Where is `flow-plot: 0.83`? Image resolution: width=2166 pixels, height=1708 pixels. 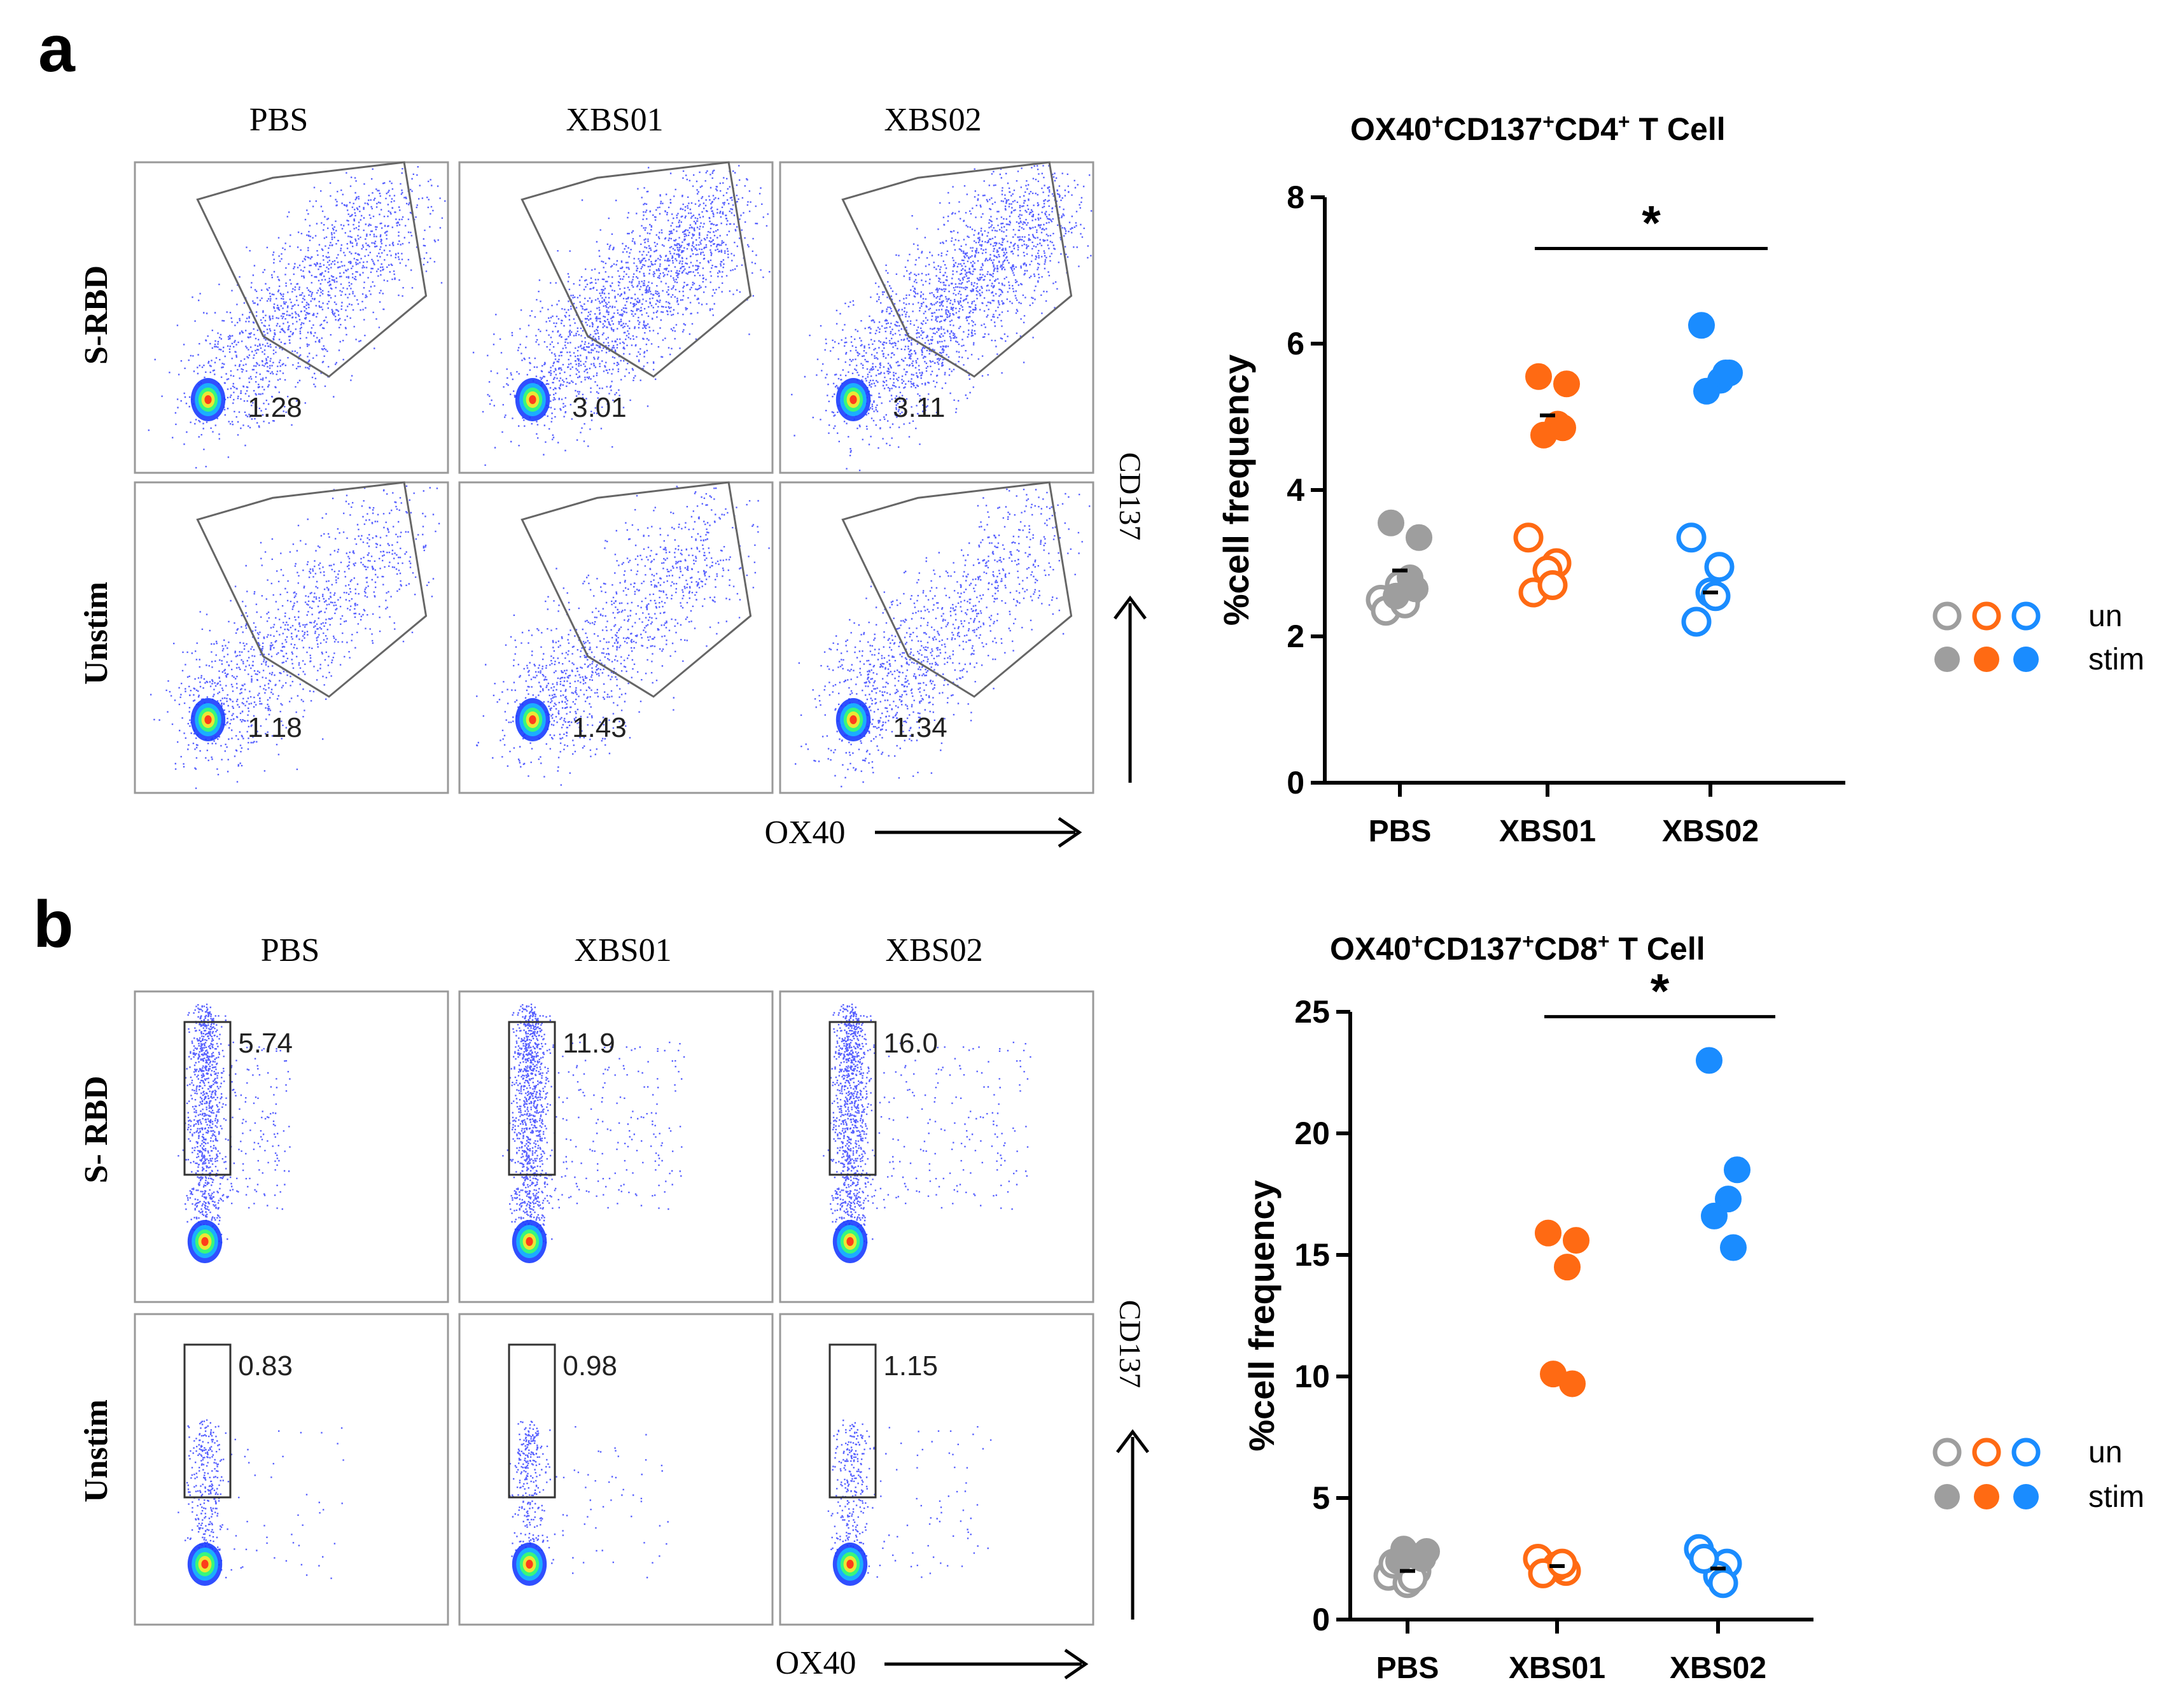 flow-plot: 0.83 is located at coordinates (291, 1469).